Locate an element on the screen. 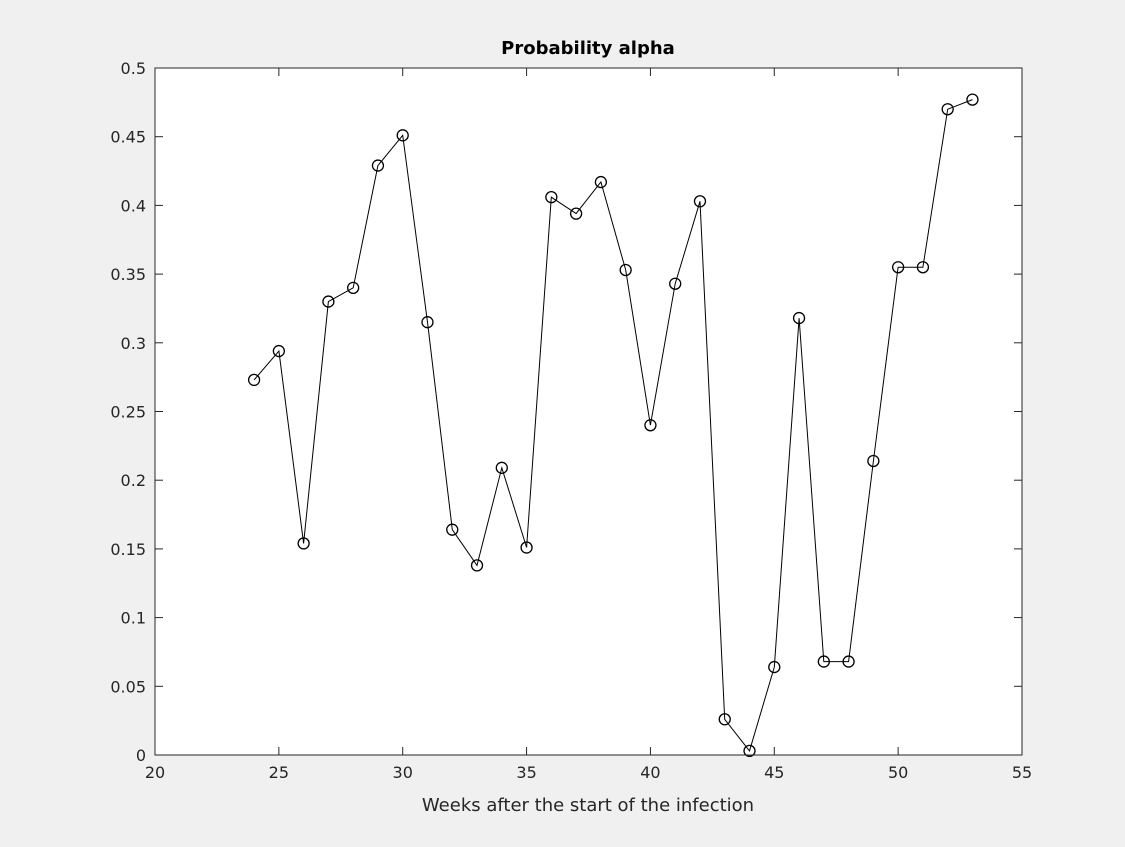 This screenshot has width=1125, height=847. x-tick-label: 20 is located at coordinates (155, 772).